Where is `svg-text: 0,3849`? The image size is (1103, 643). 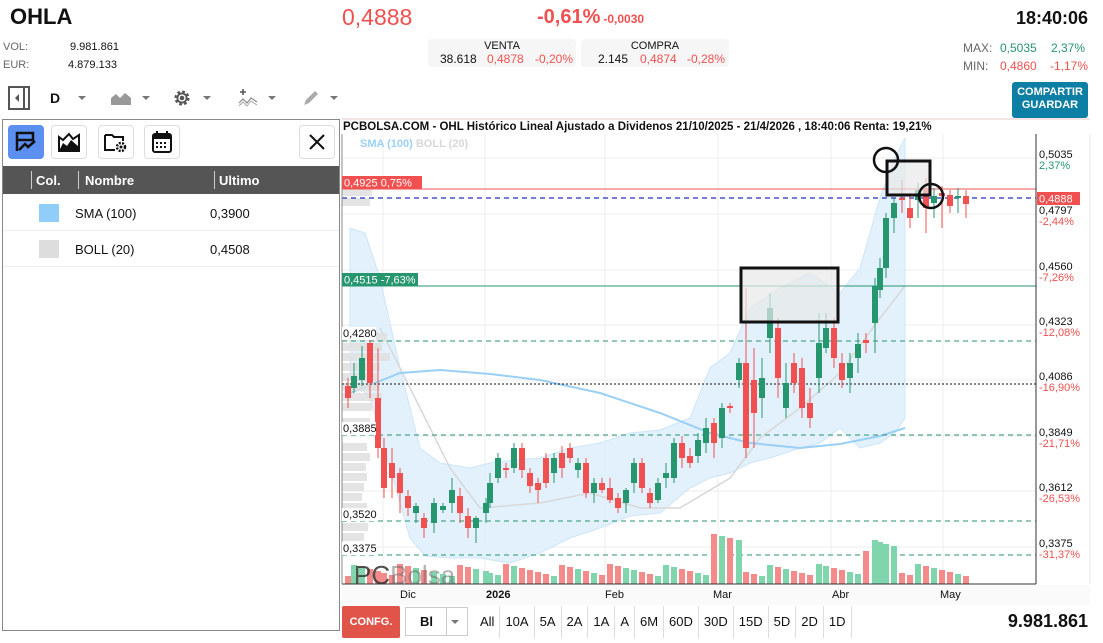
svg-text: 0,3849 is located at coordinates (1056, 433).